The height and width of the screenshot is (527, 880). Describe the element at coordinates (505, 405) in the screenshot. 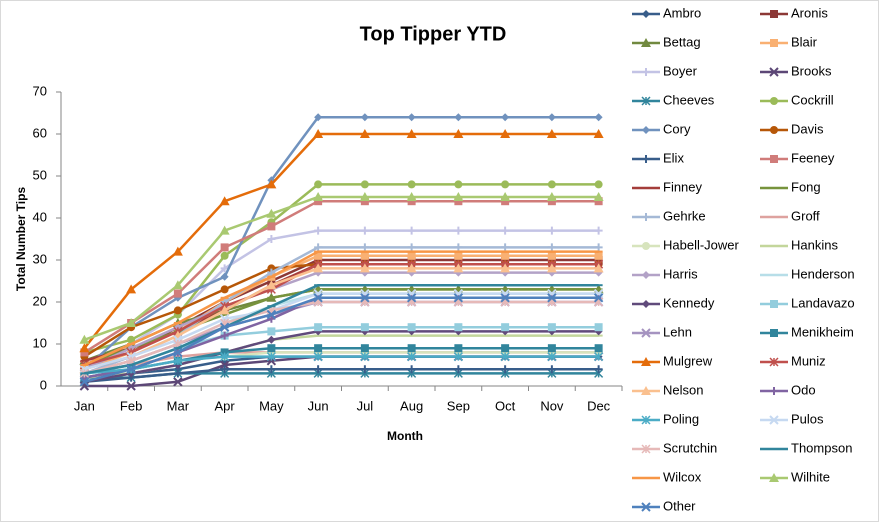

I see `x-tick-label: Oct` at that location.